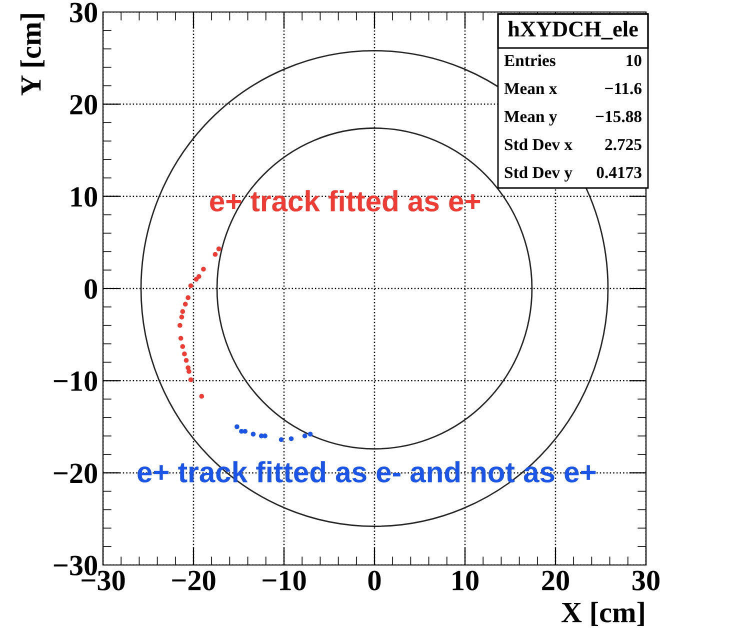  I want to click on y-tick-label: 0, so click(91, 289).